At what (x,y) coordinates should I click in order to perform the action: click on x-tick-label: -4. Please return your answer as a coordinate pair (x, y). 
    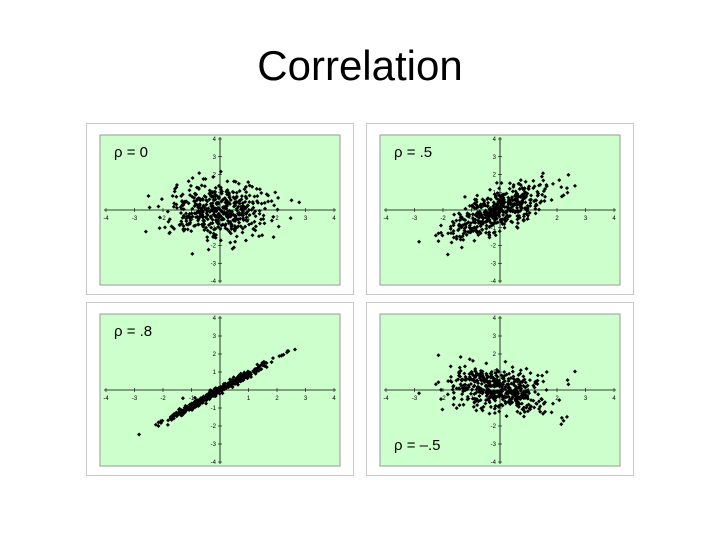
    Looking at the image, I should click on (106, 219).